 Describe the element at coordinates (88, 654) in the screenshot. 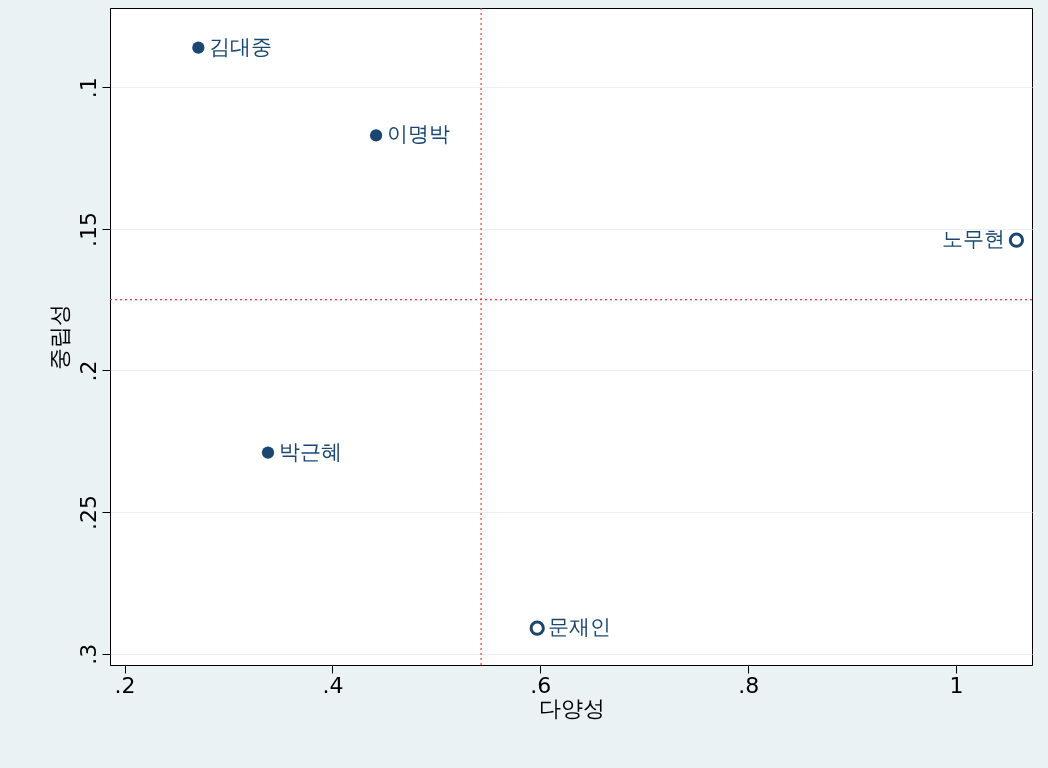

I see `y-tick-label: .3` at that location.